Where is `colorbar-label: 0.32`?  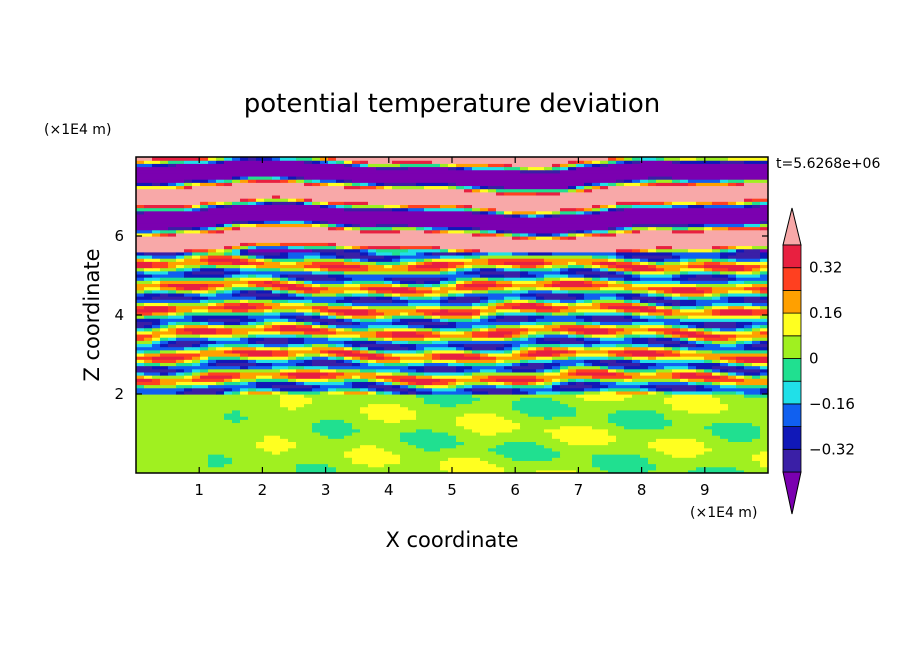 colorbar-label: 0.32 is located at coordinates (825, 268).